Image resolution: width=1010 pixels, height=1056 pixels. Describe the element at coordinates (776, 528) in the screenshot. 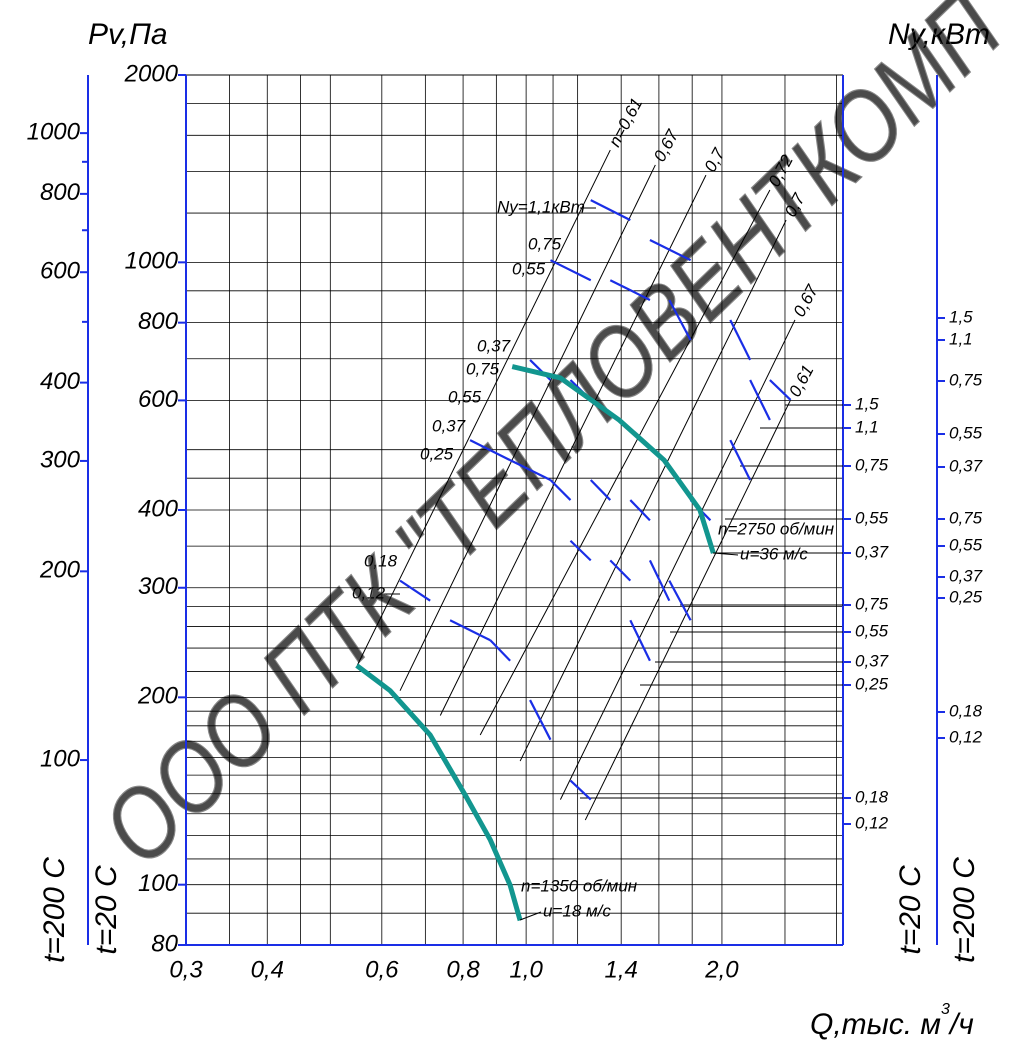

I see `curve-name: n=2750 об/мин` at that location.